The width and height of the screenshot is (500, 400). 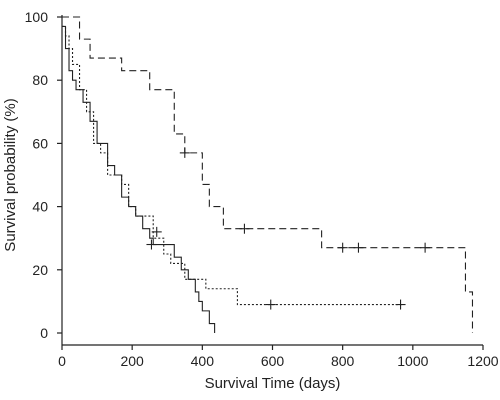 What do you see at coordinates (40, 207) in the screenshot?
I see `y-tick-label: 40` at bounding box center [40, 207].